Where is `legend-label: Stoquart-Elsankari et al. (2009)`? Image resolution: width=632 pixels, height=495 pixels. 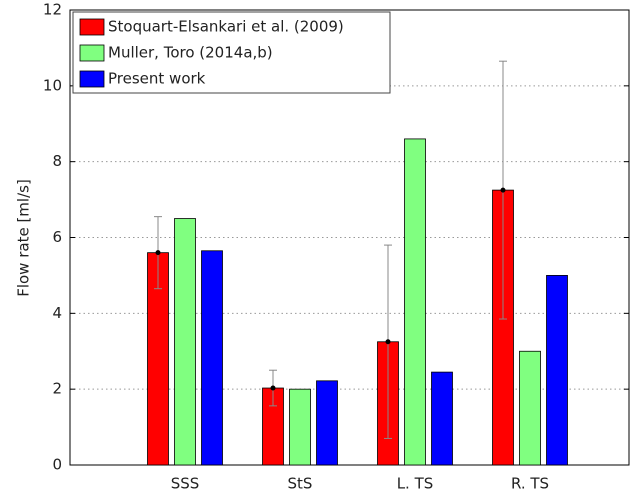
legend-label: Stoquart-Elsankari et al. (2009) is located at coordinates (226, 27).